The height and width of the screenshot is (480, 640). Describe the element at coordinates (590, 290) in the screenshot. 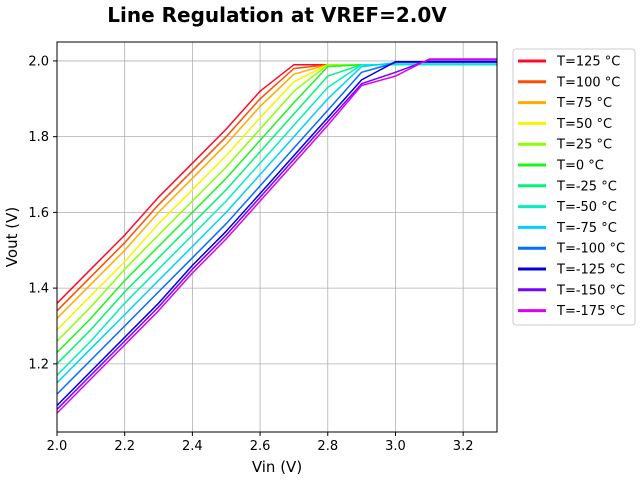

I see `legend-label: T=-150 °C` at that location.